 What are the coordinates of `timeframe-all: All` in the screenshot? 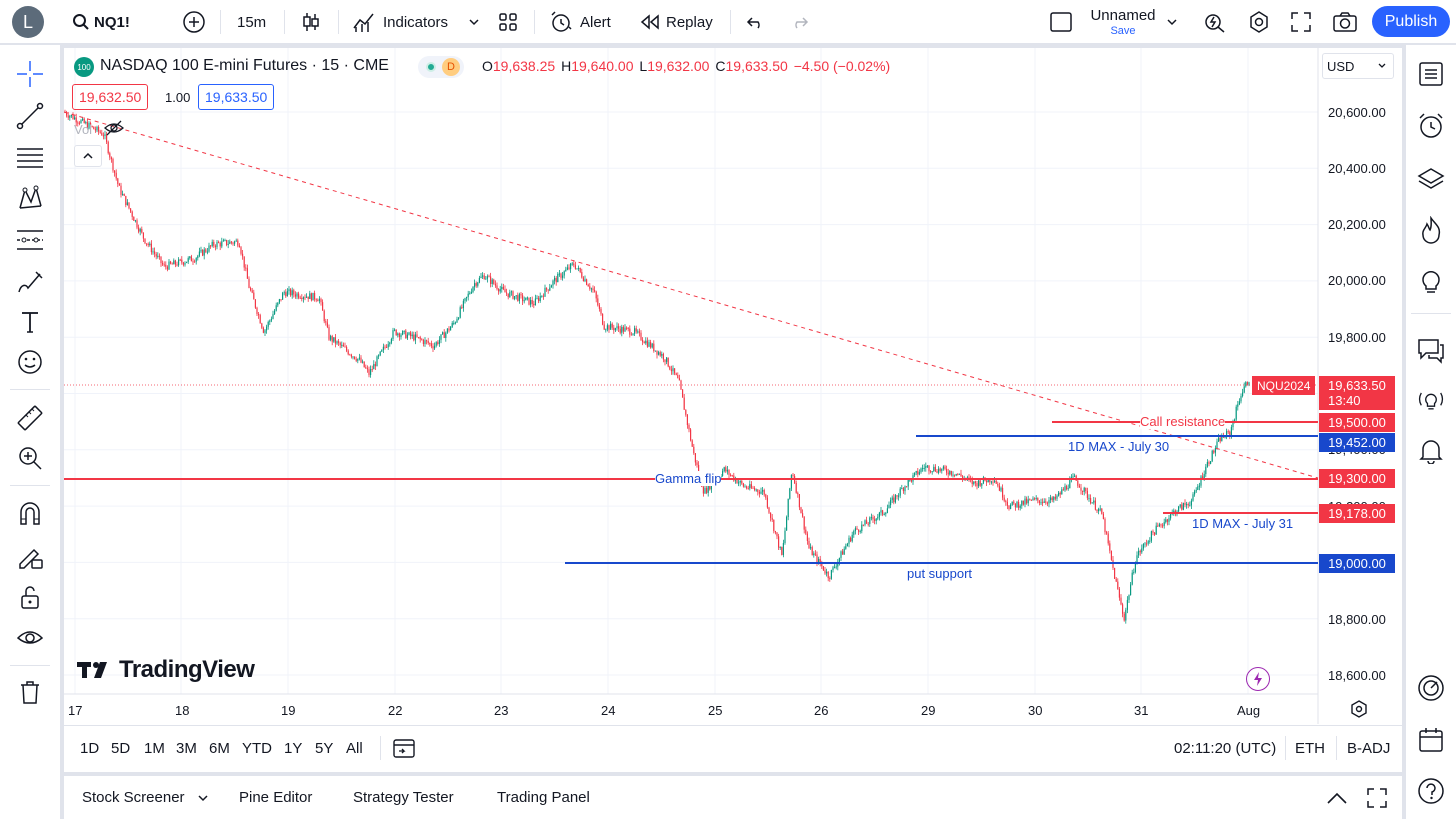 It's located at (354, 748).